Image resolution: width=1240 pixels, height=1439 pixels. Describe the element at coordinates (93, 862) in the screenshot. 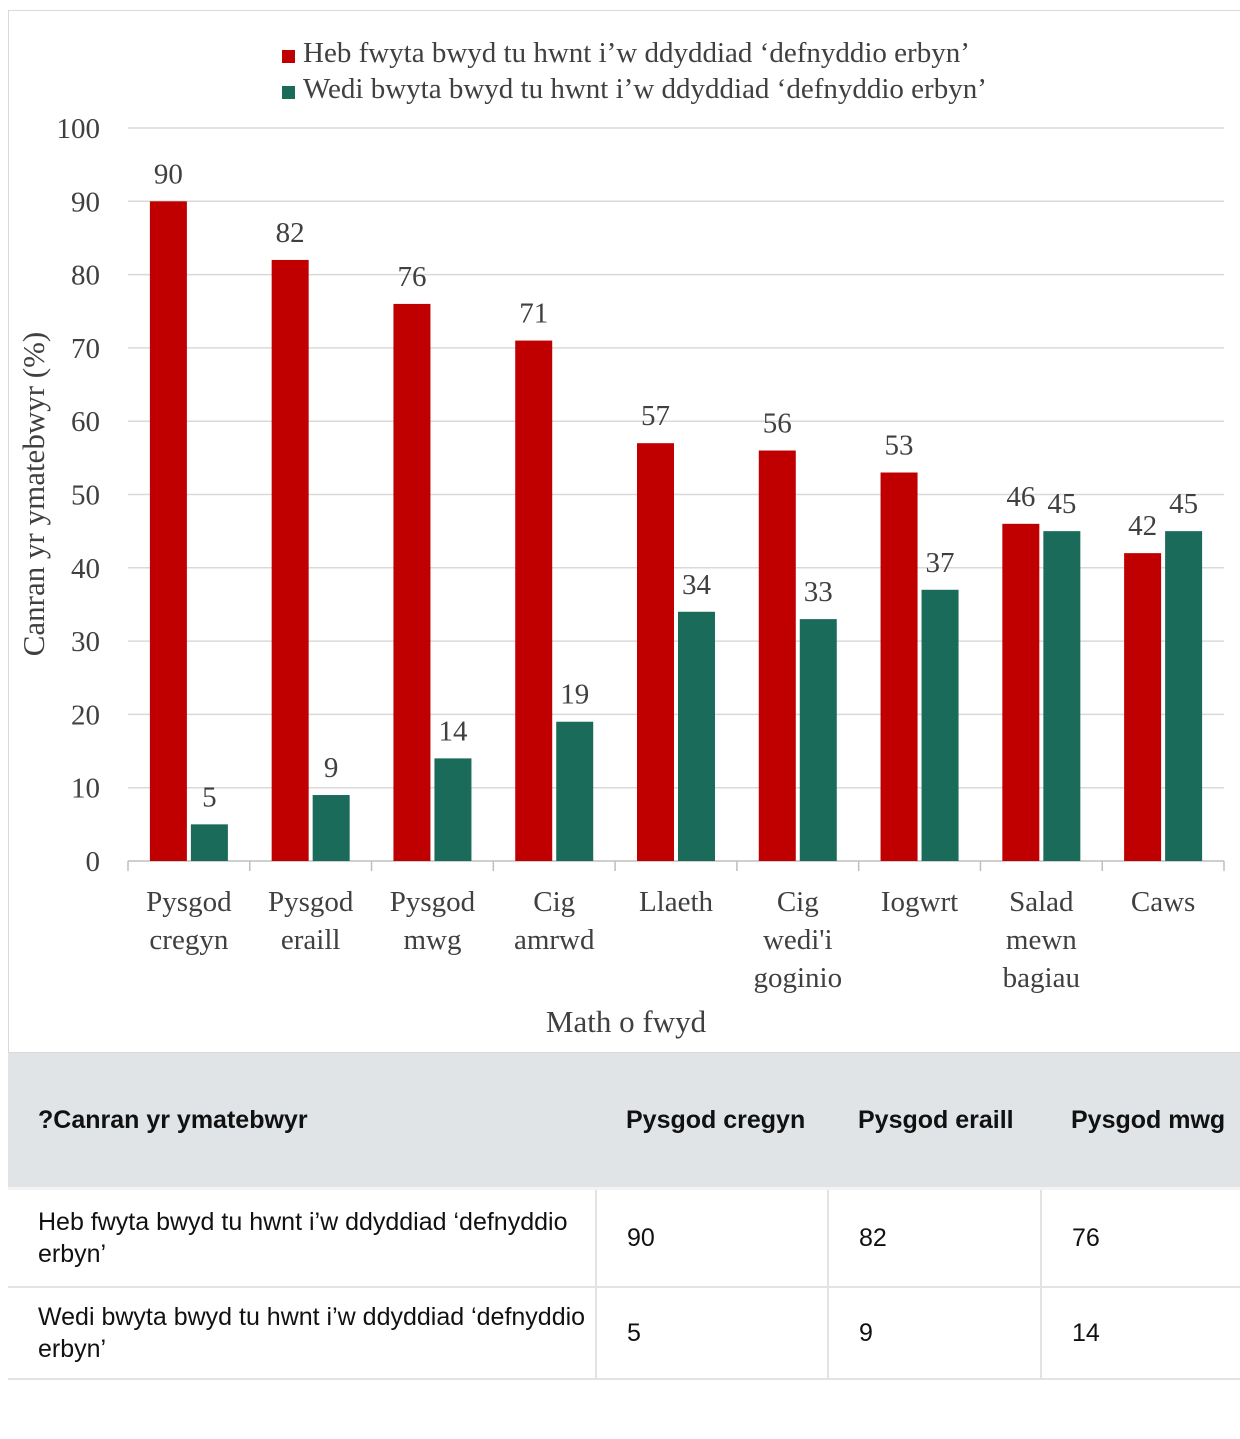

I see `y-tick-label: 0` at that location.